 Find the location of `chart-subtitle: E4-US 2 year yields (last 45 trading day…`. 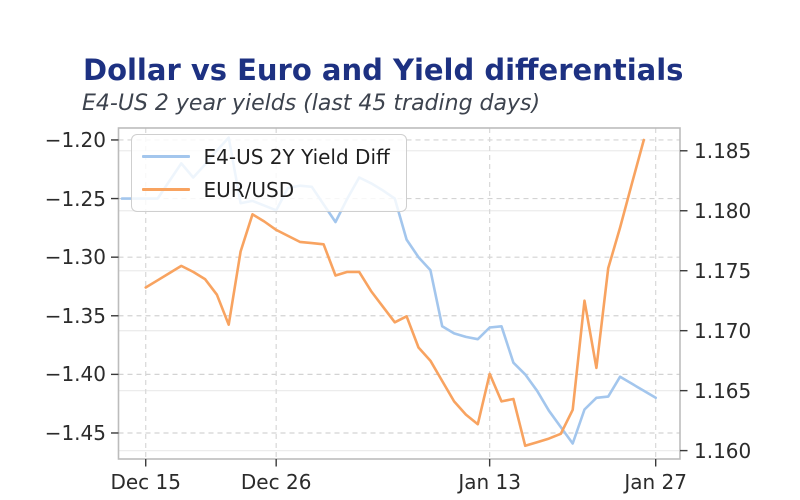

chart-subtitle: E4-US 2 year yields (last 45 trading day… is located at coordinates (311, 103).